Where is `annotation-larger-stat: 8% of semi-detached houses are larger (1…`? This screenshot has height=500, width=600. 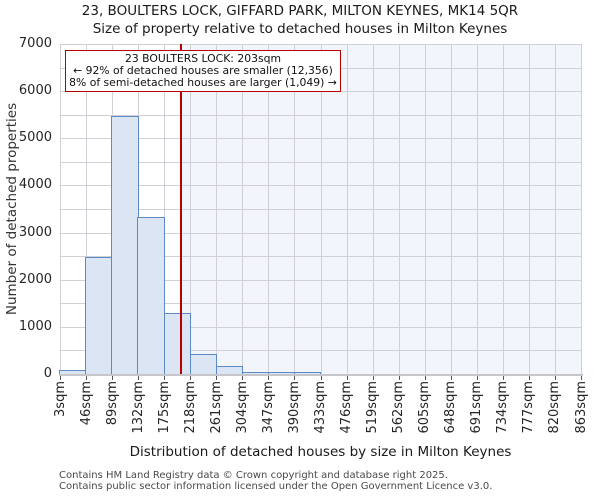
annotation-larger-stat: 8% of semi-detached houses are larger (1… is located at coordinates (203, 82).